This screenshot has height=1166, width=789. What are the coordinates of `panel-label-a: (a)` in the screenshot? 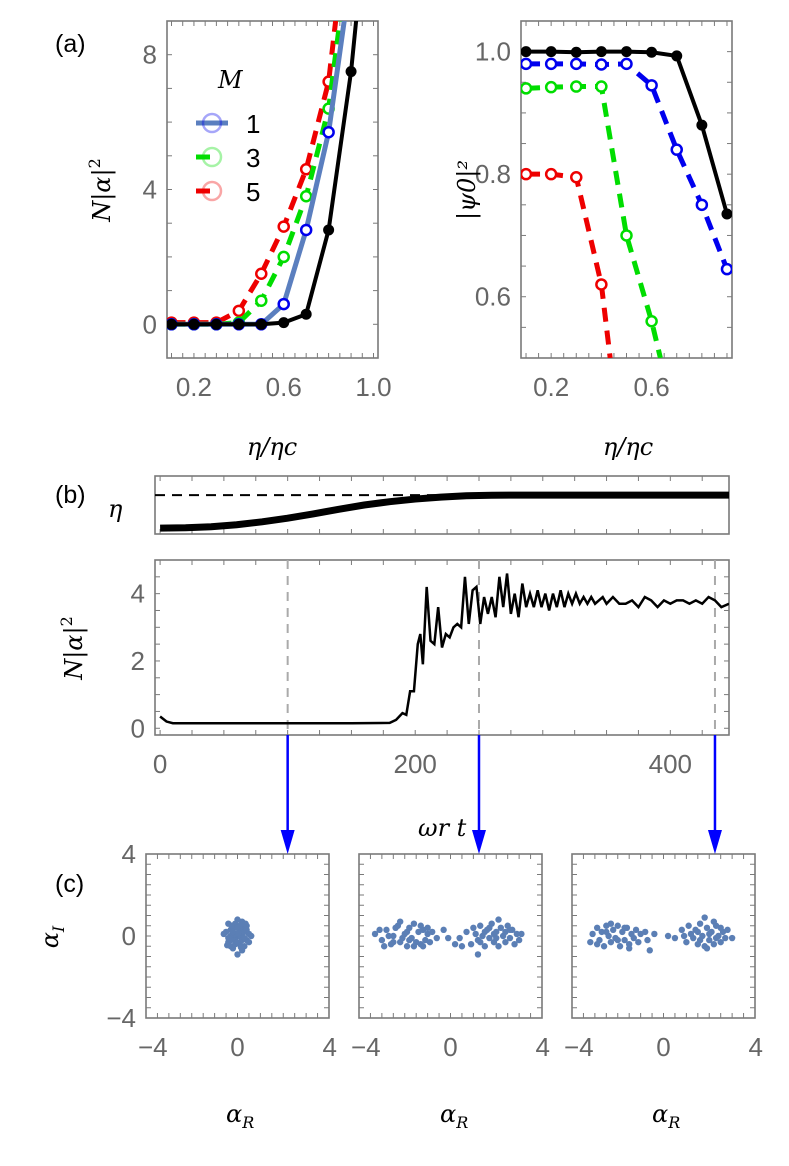 It's located at (70, 44).